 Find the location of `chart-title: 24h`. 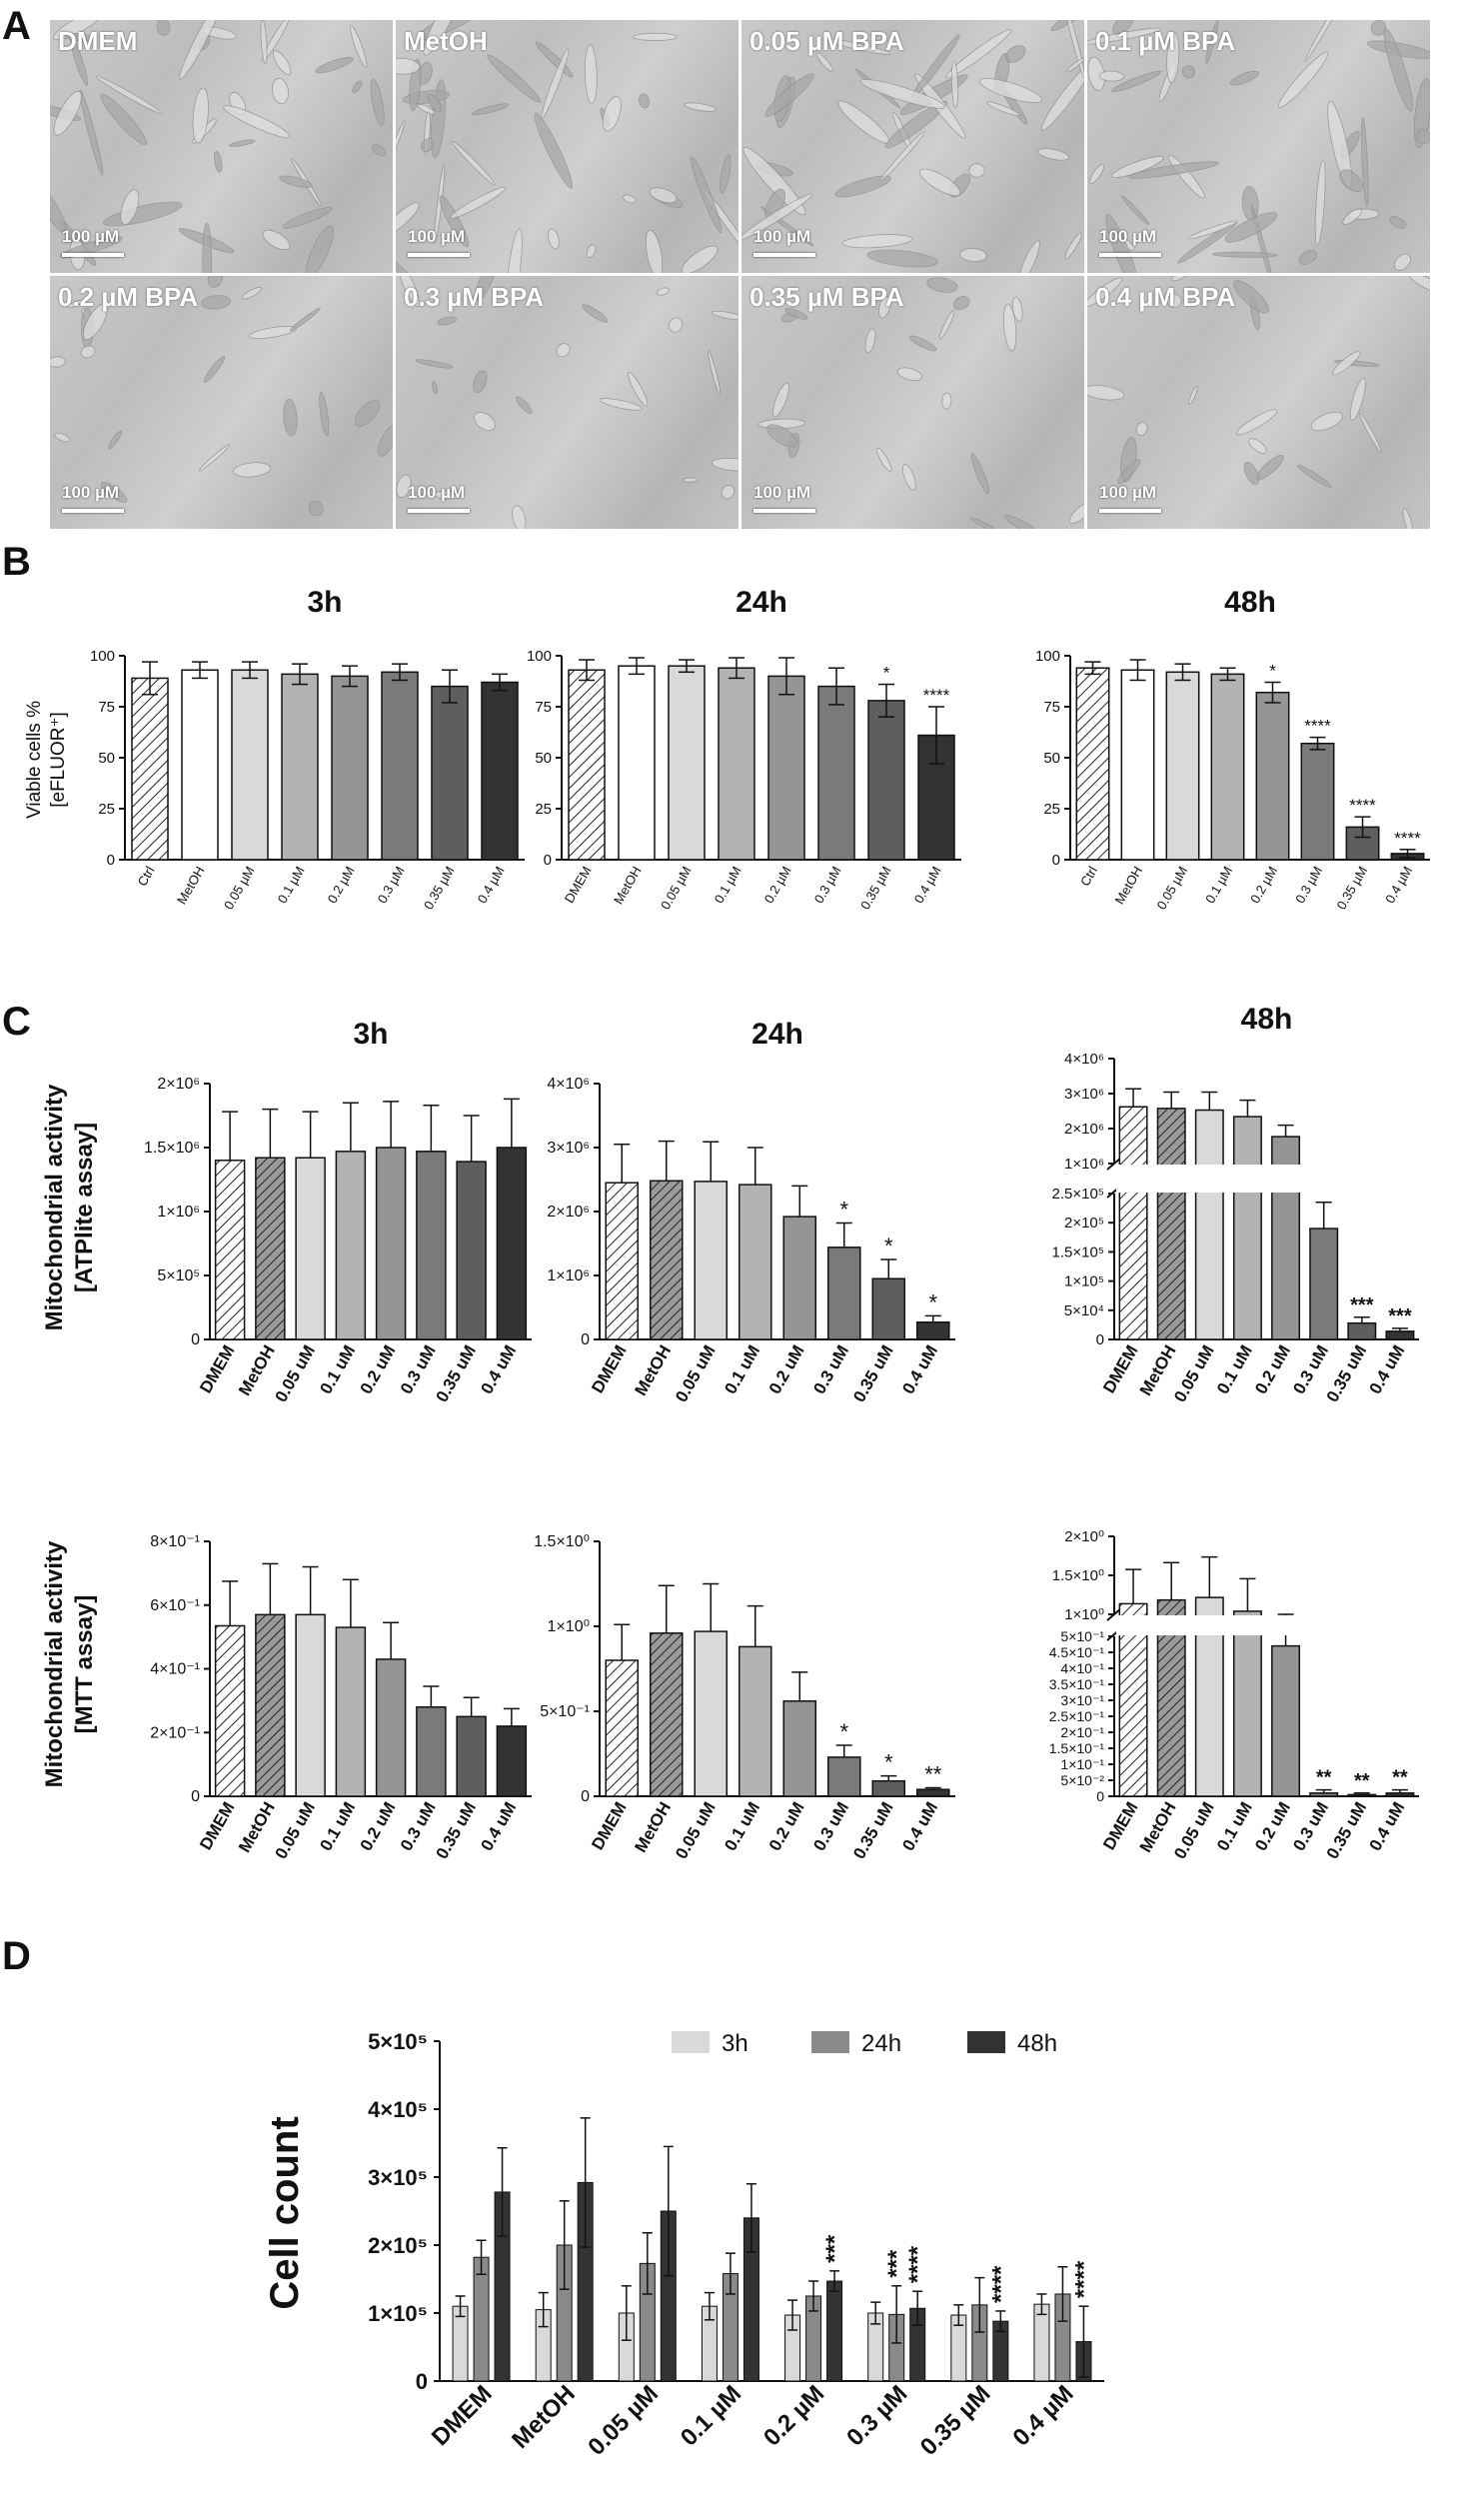

chart-title: 24h is located at coordinates (761, 602).